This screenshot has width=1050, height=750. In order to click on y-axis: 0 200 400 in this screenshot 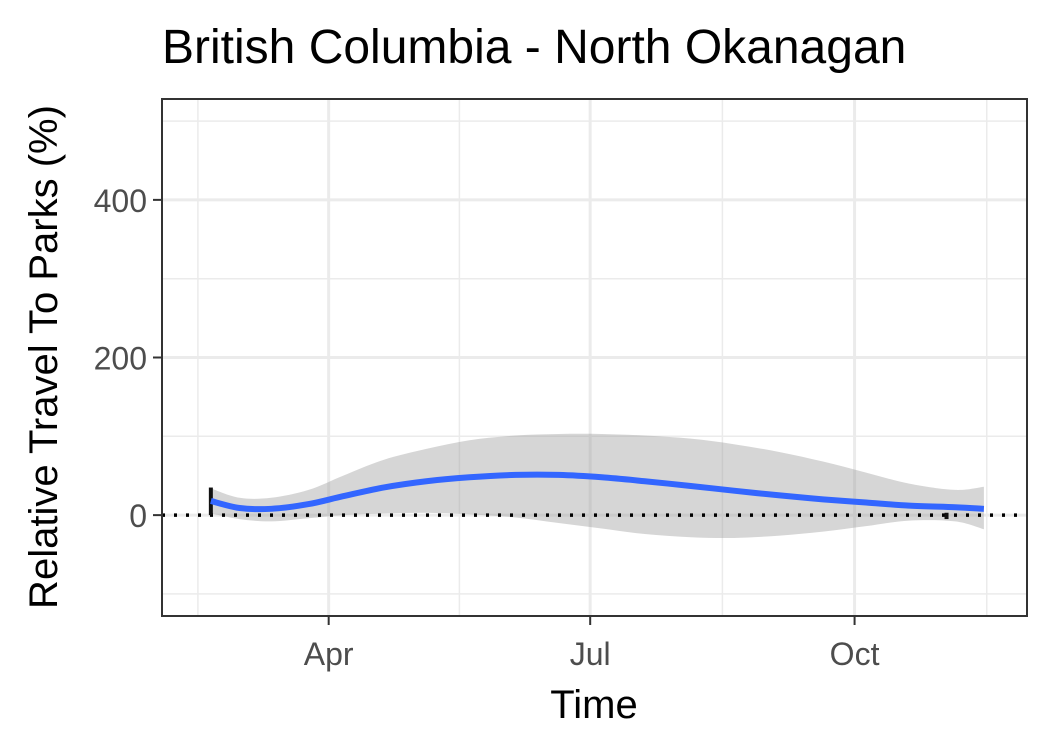, I will do `click(128, 358)`.